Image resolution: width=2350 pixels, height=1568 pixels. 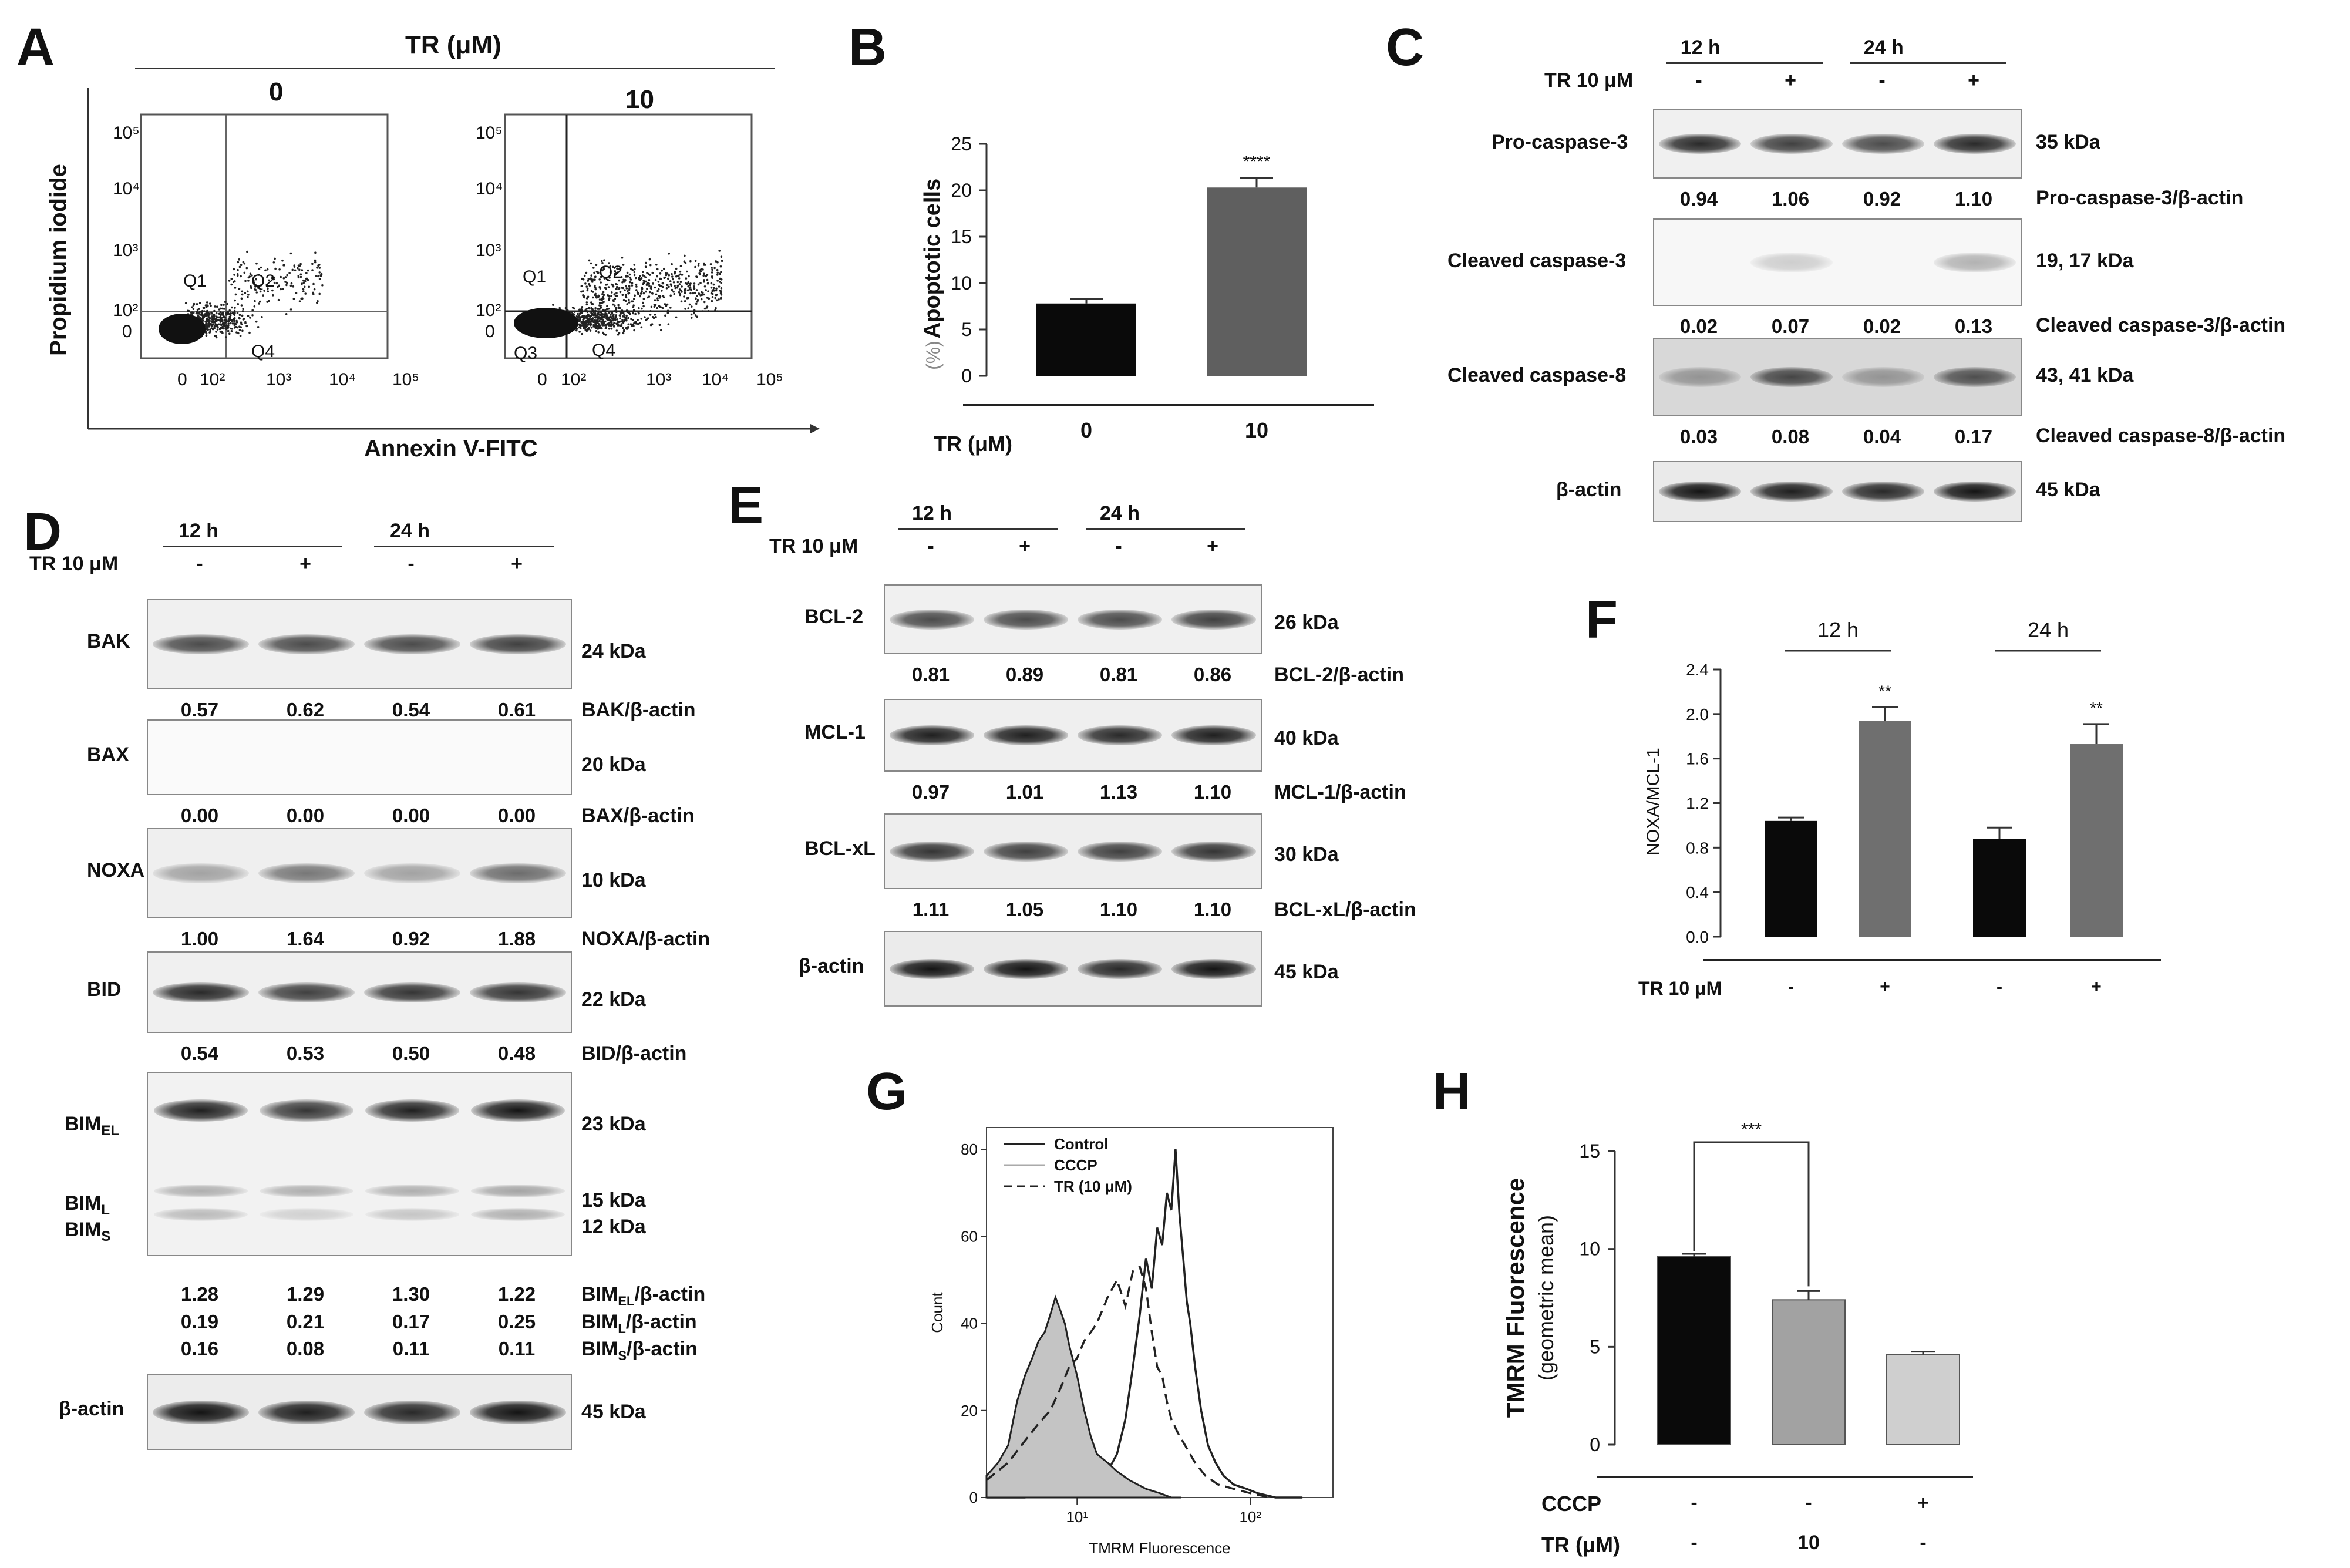 What do you see at coordinates (1077, 1517) in the screenshot?
I see `panelG-xtick-0: 10¹` at bounding box center [1077, 1517].